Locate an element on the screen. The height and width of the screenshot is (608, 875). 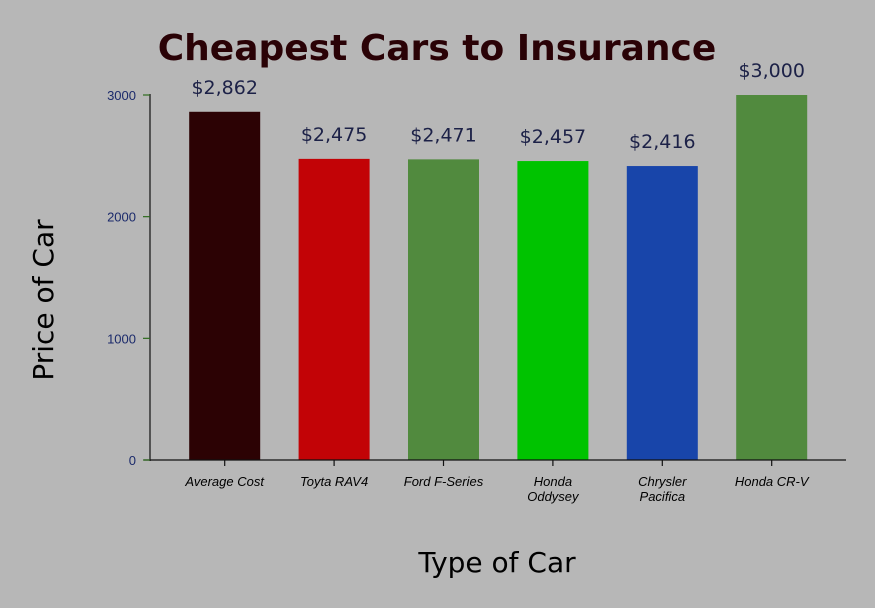
x-tick-label-line: Honda is located at coordinates (553, 481).